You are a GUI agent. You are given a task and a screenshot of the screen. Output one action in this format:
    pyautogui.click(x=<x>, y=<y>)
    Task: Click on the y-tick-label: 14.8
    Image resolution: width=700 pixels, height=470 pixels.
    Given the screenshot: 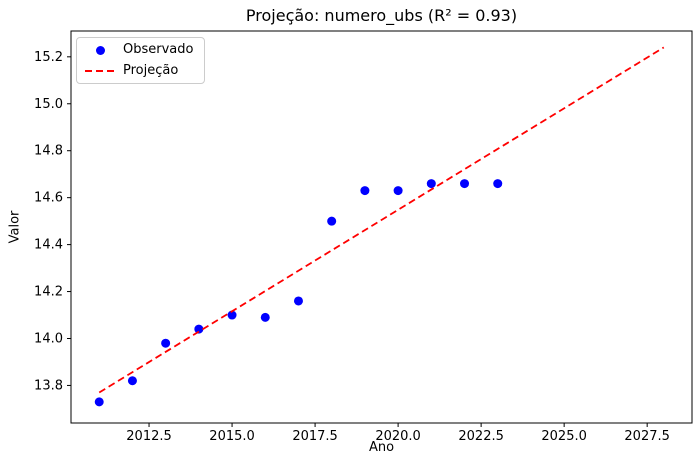 What is the action you would take?
    pyautogui.click(x=48, y=151)
    